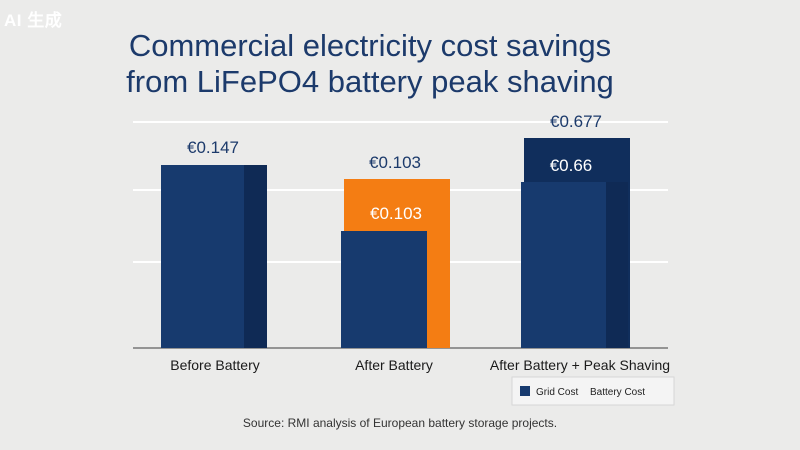 The width and height of the screenshot is (800, 450). I want to click on value-label-peak-shaving-inner: €0.66, so click(571, 165).